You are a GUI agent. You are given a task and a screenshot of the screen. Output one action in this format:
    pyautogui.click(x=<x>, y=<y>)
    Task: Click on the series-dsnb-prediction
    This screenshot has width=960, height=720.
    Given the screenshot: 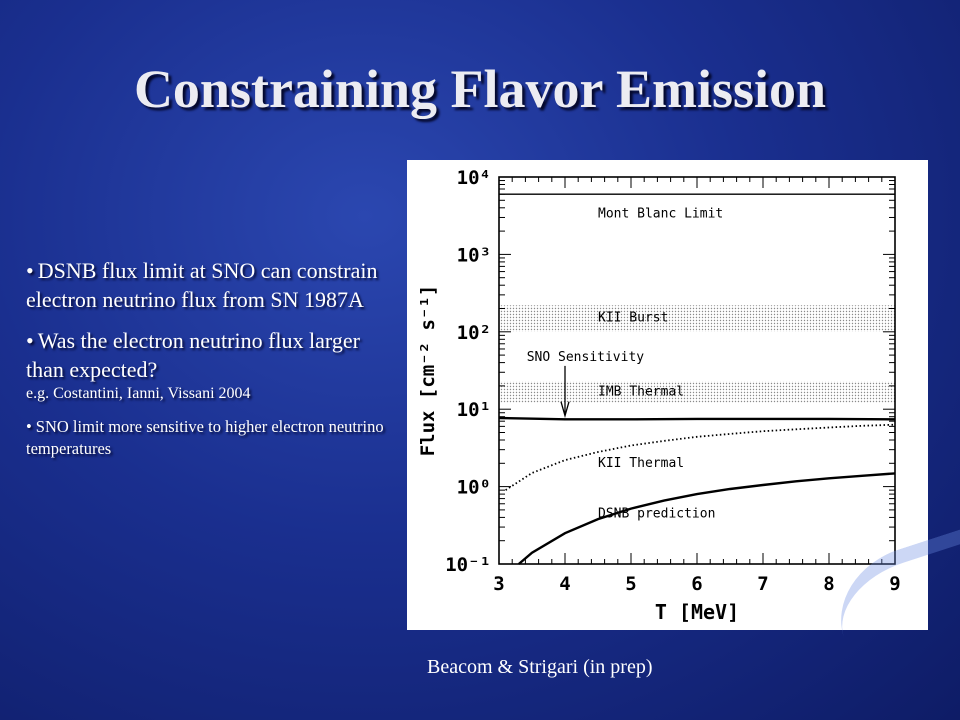 What is the action you would take?
    pyautogui.click(x=707, y=518)
    